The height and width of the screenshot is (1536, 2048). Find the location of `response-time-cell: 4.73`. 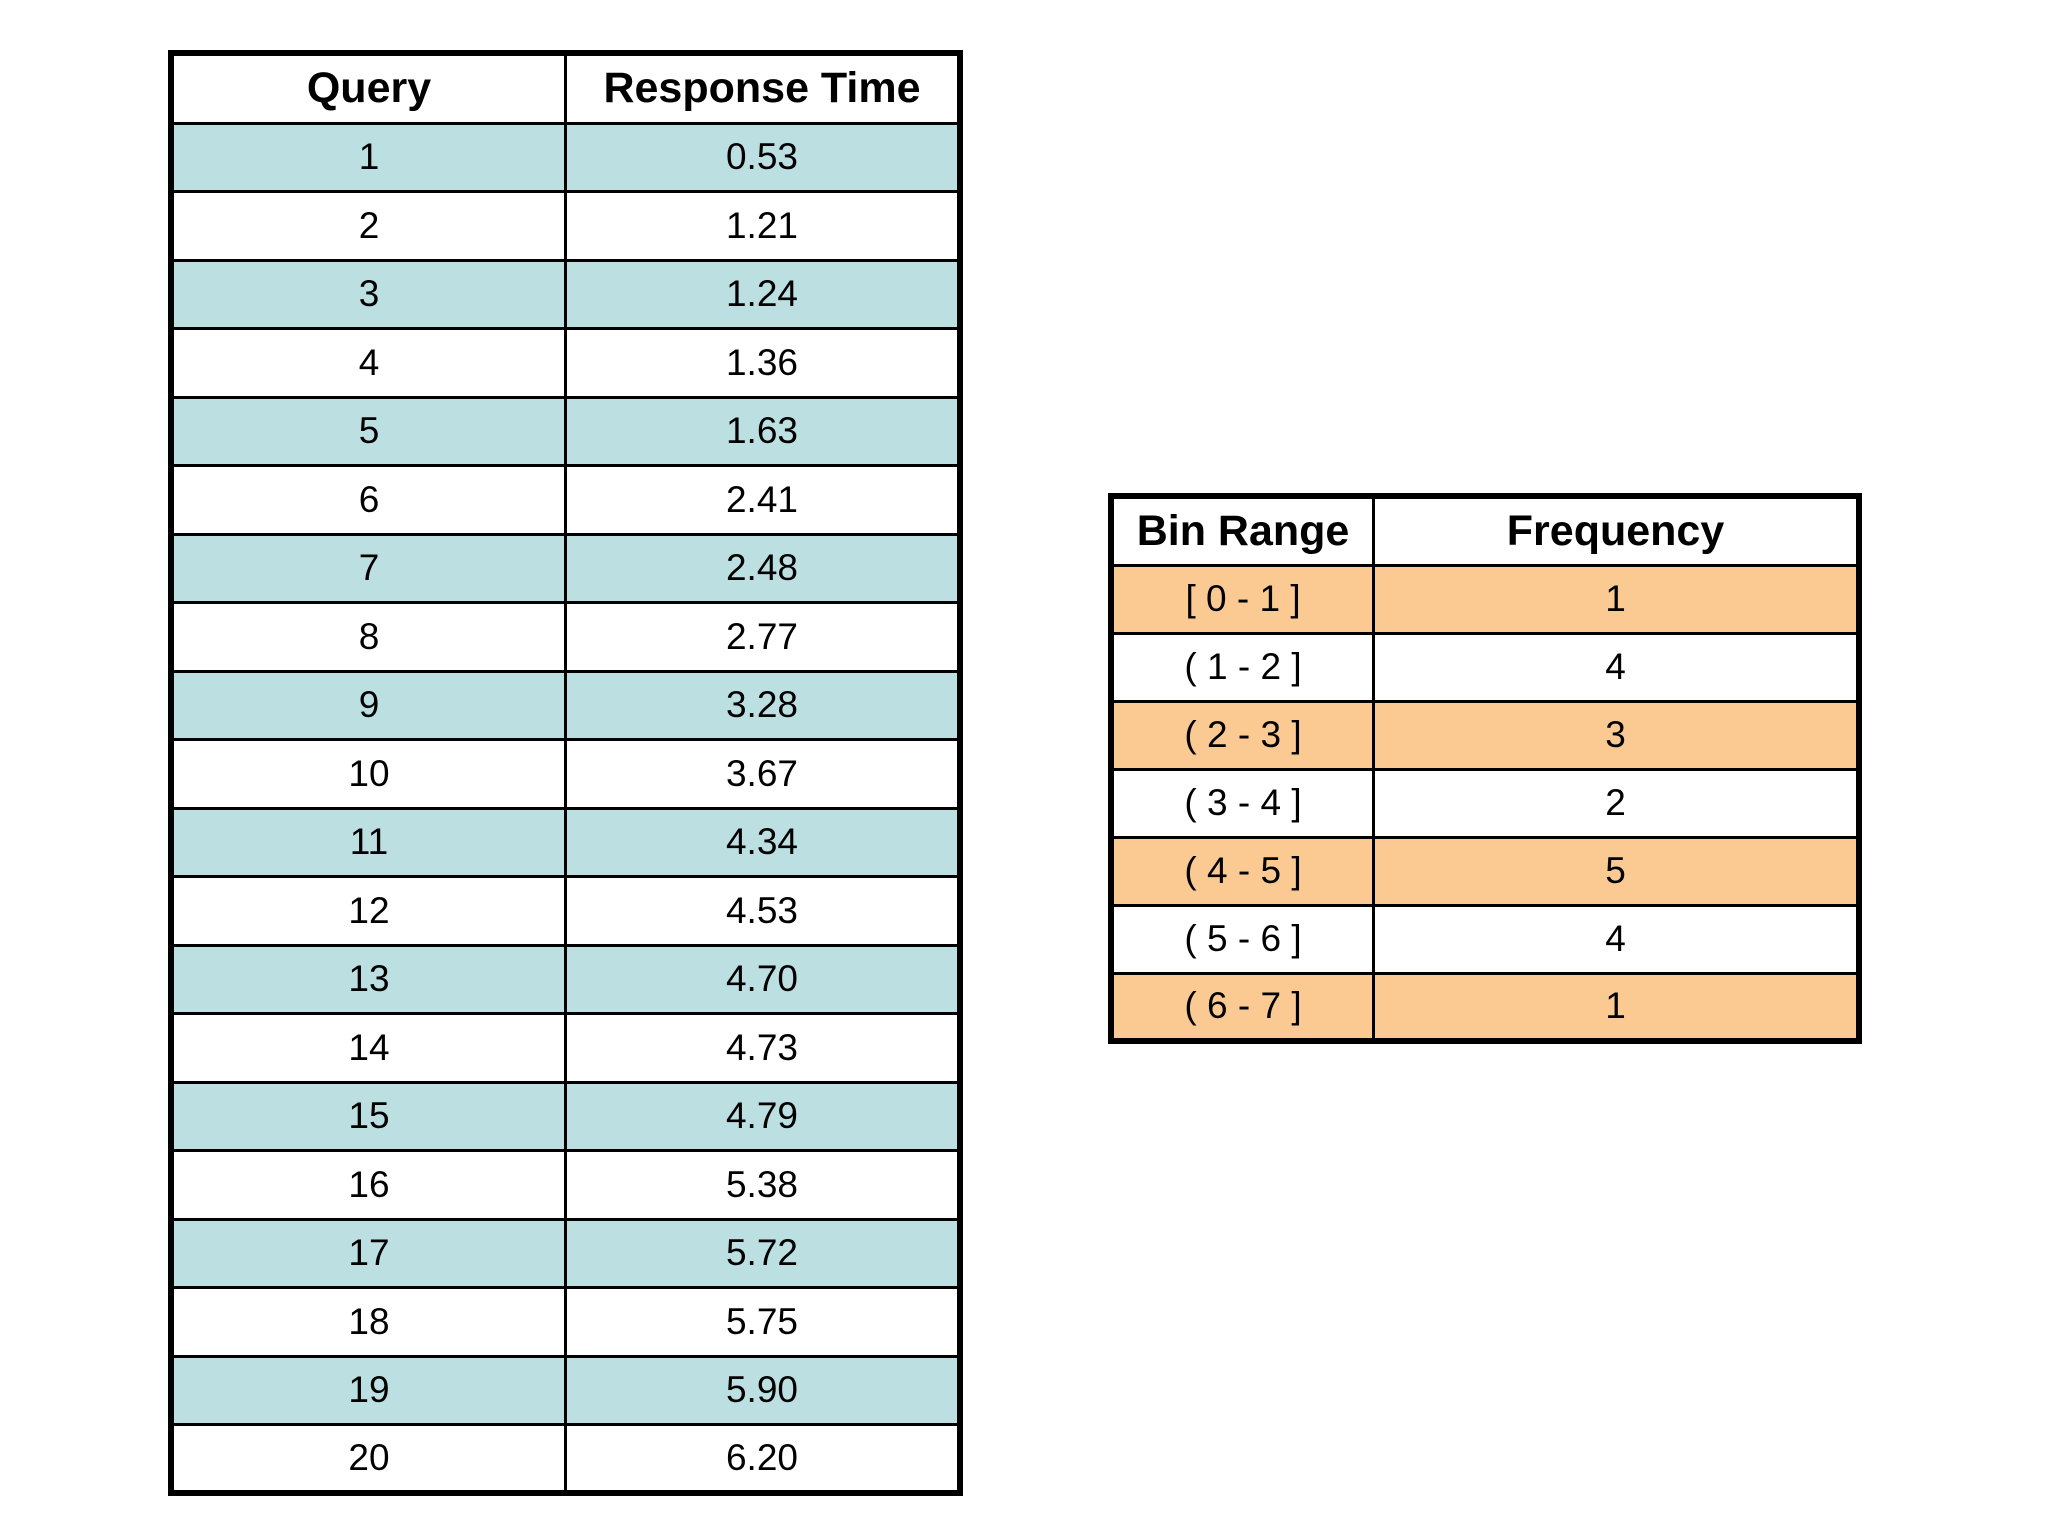

response-time-cell: 4.73 is located at coordinates (763, 1048).